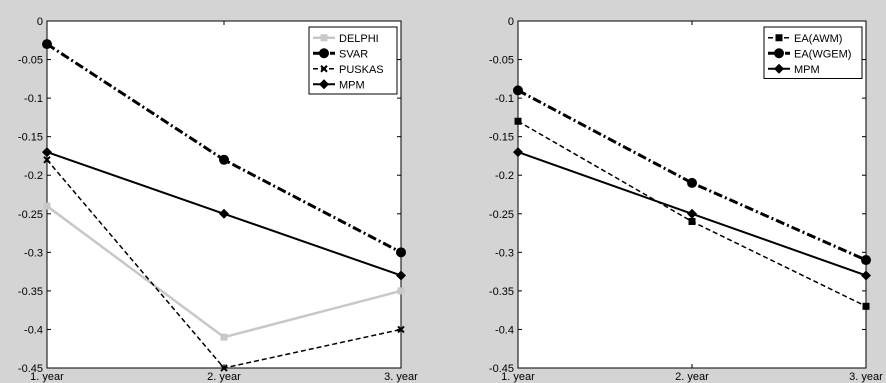  What do you see at coordinates (779, 38) in the screenshot?
I see `legend-marker-ea-awm` at bounding box center [779, 38].